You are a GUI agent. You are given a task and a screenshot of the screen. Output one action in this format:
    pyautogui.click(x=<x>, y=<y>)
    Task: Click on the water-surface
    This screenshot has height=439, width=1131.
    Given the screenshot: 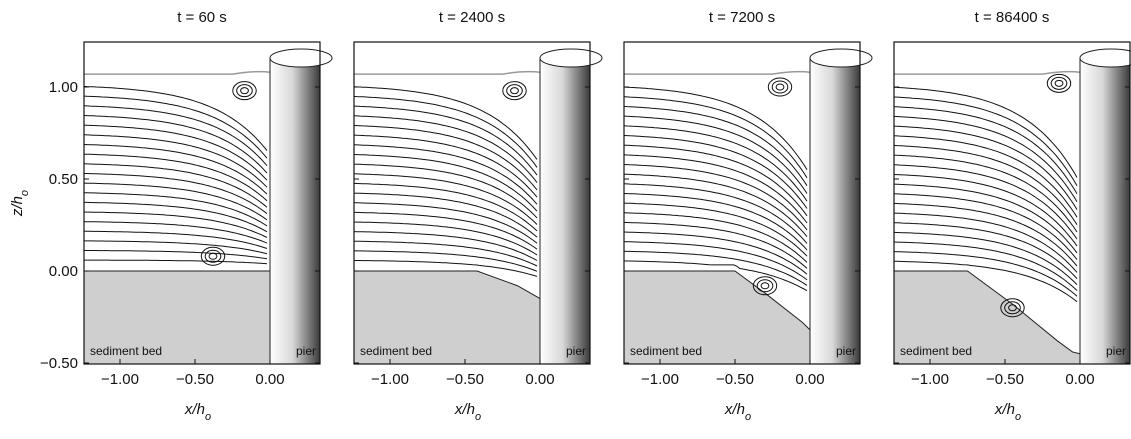 What is the action you would take?
    pyautogui.click(x=177, y=72)
    